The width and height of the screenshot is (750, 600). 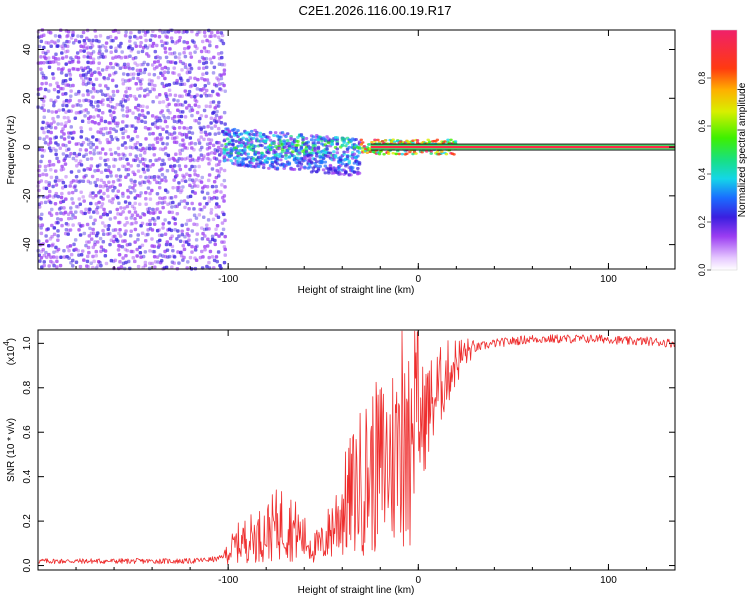 I want to click on y-tick-label-3: 20, so click(x=27, y=98).